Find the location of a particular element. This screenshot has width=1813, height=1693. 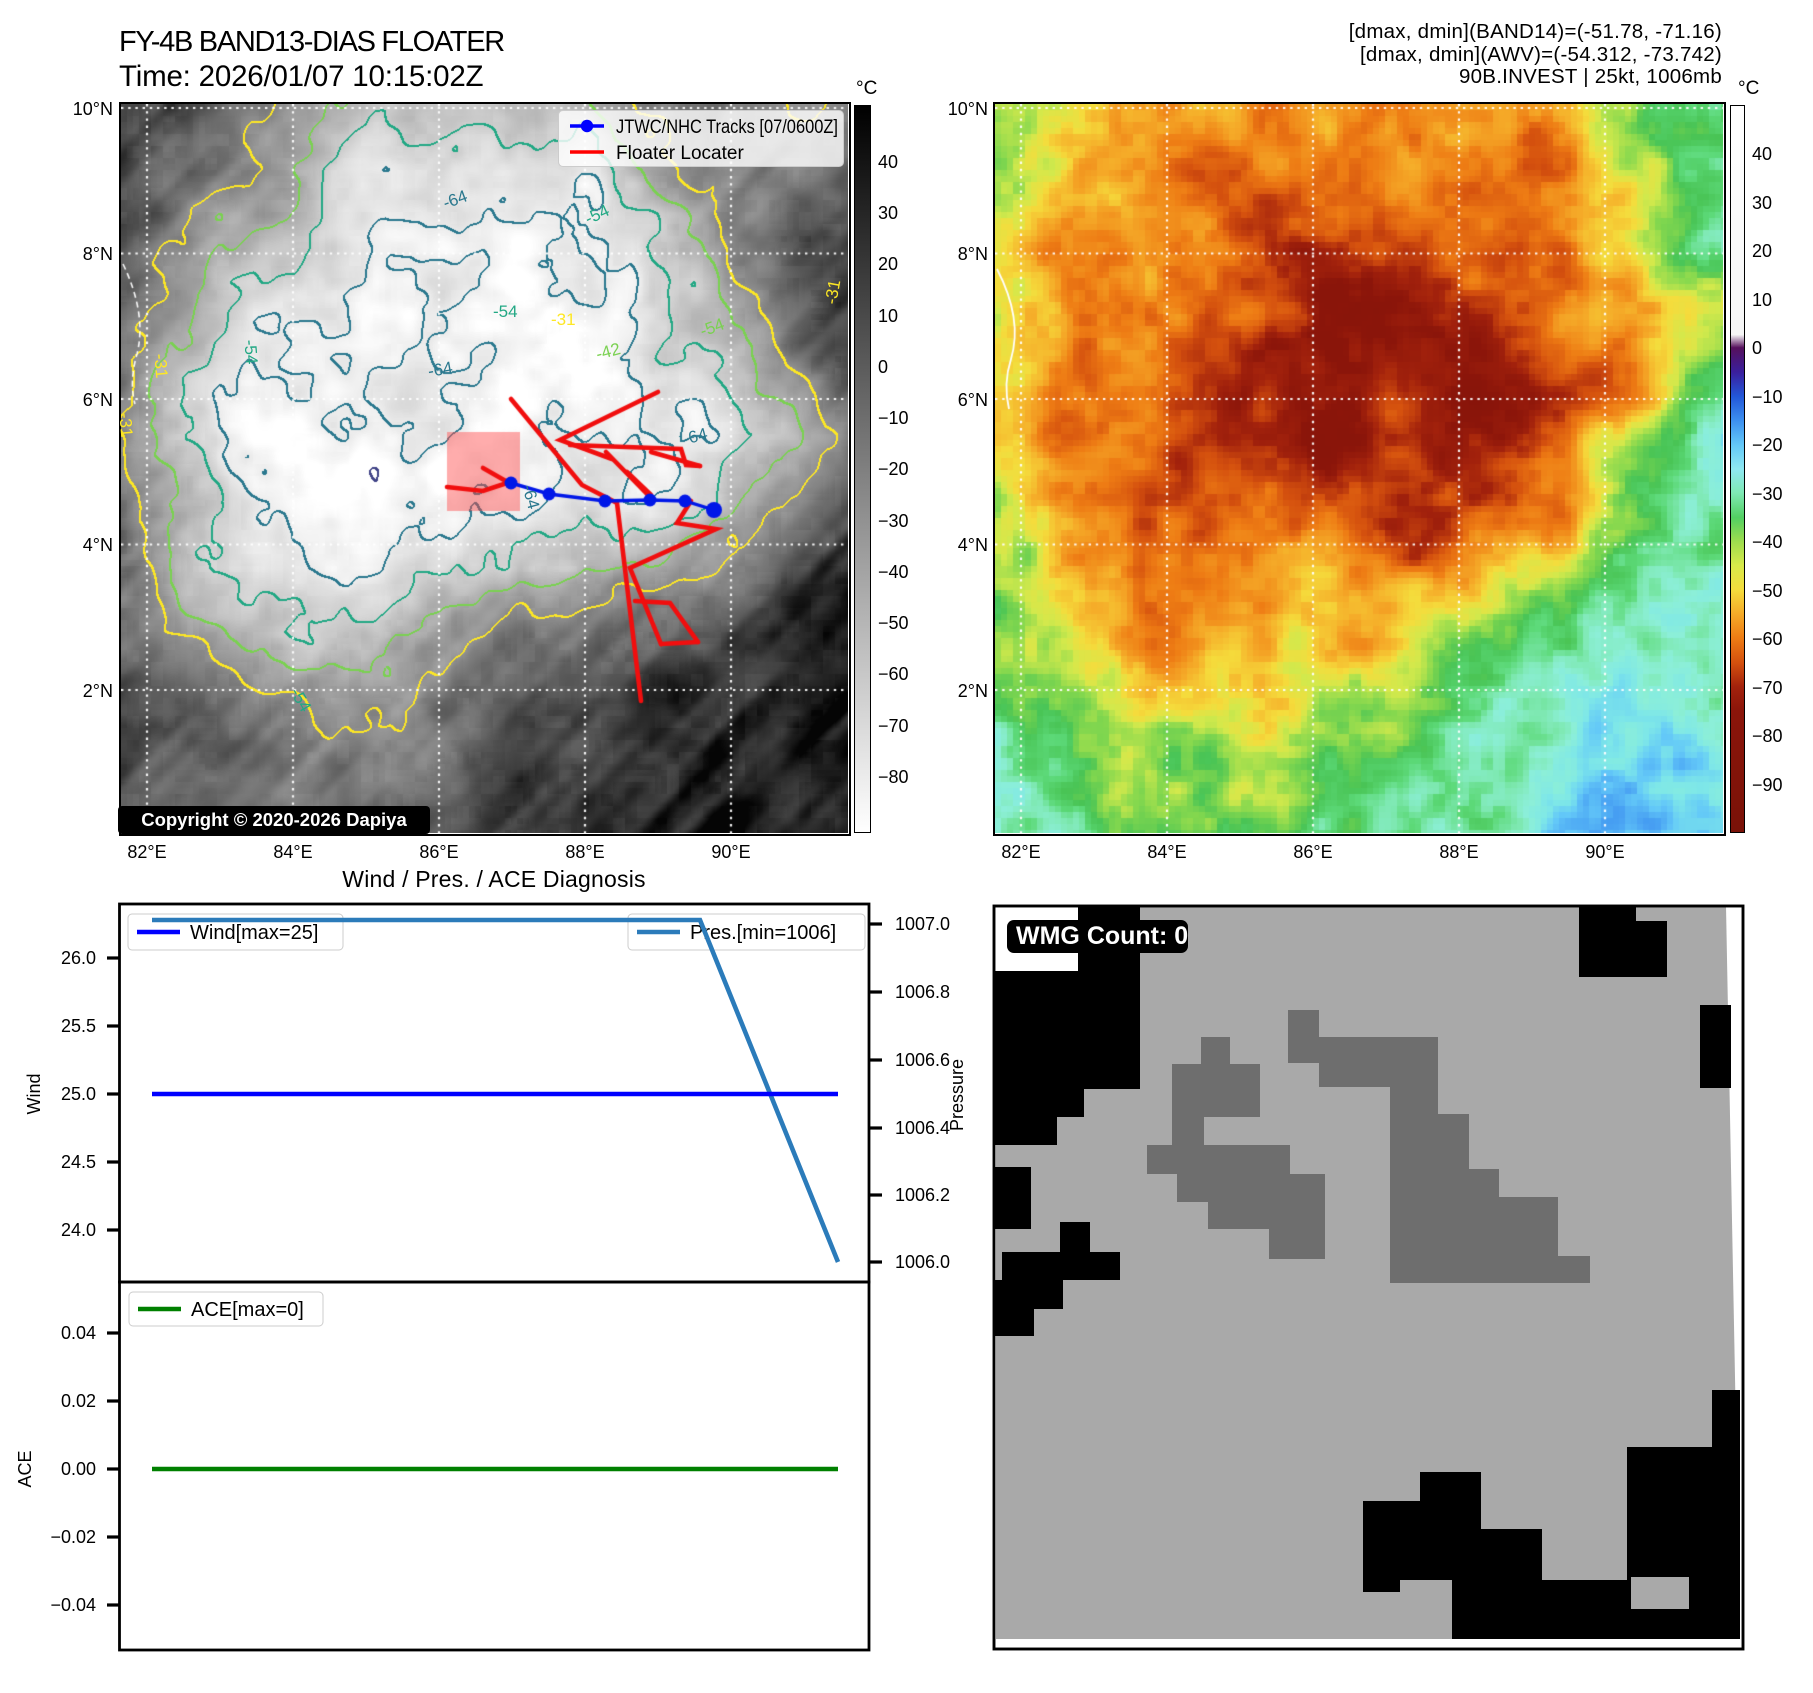

svg-text: 1006.2 is located at coordinates (922, 1195).